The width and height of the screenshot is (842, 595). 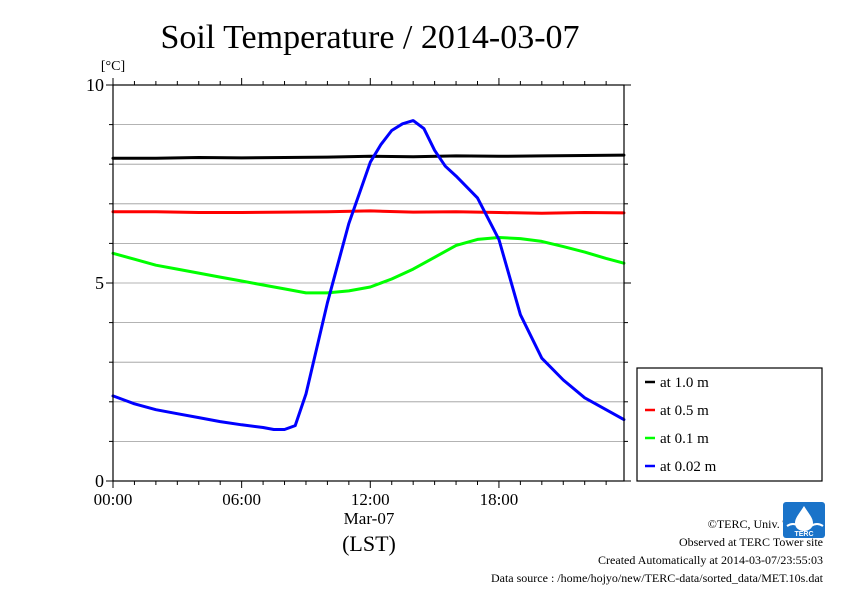 I want to click on logo-drop-shape, so click(x=804, y=518).